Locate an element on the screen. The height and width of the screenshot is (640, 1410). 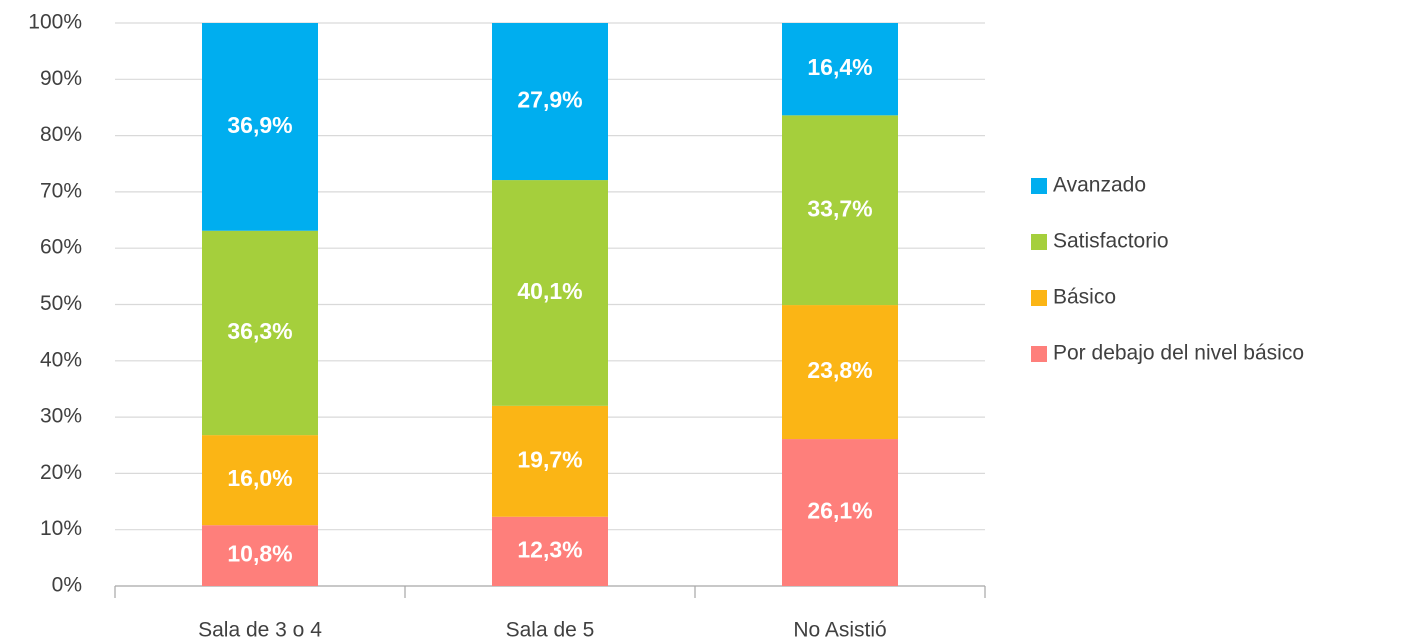
y-tick-label: 40% is located at coordinates (61, 359).